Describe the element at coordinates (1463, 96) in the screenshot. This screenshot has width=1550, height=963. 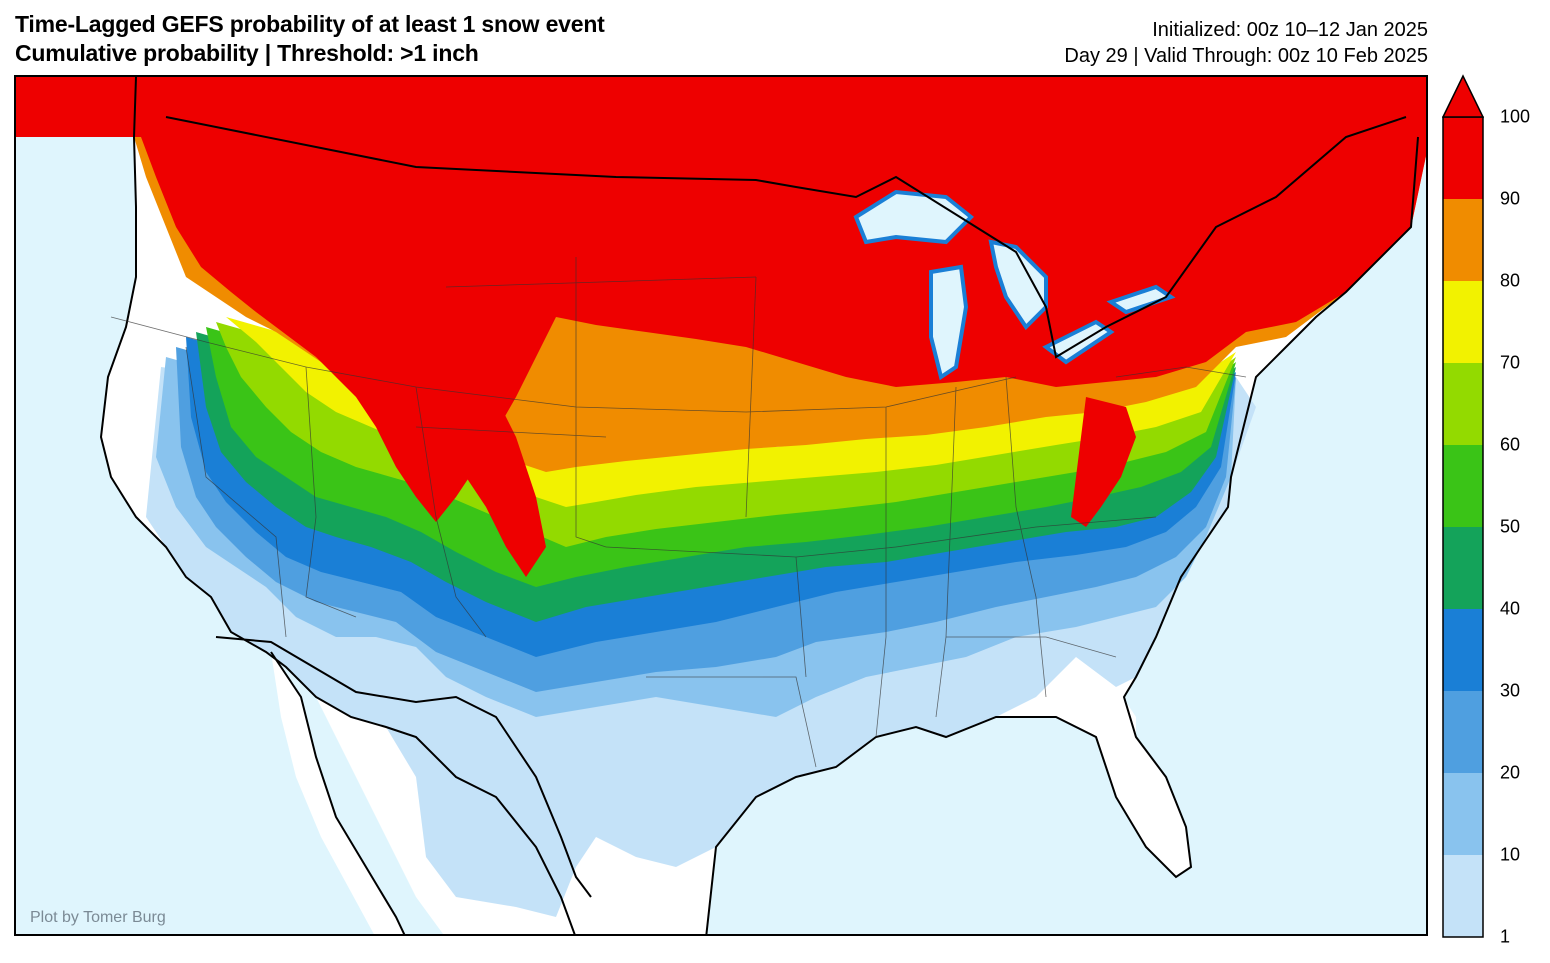
I see `colorbar-overflow-arrow` at that location.